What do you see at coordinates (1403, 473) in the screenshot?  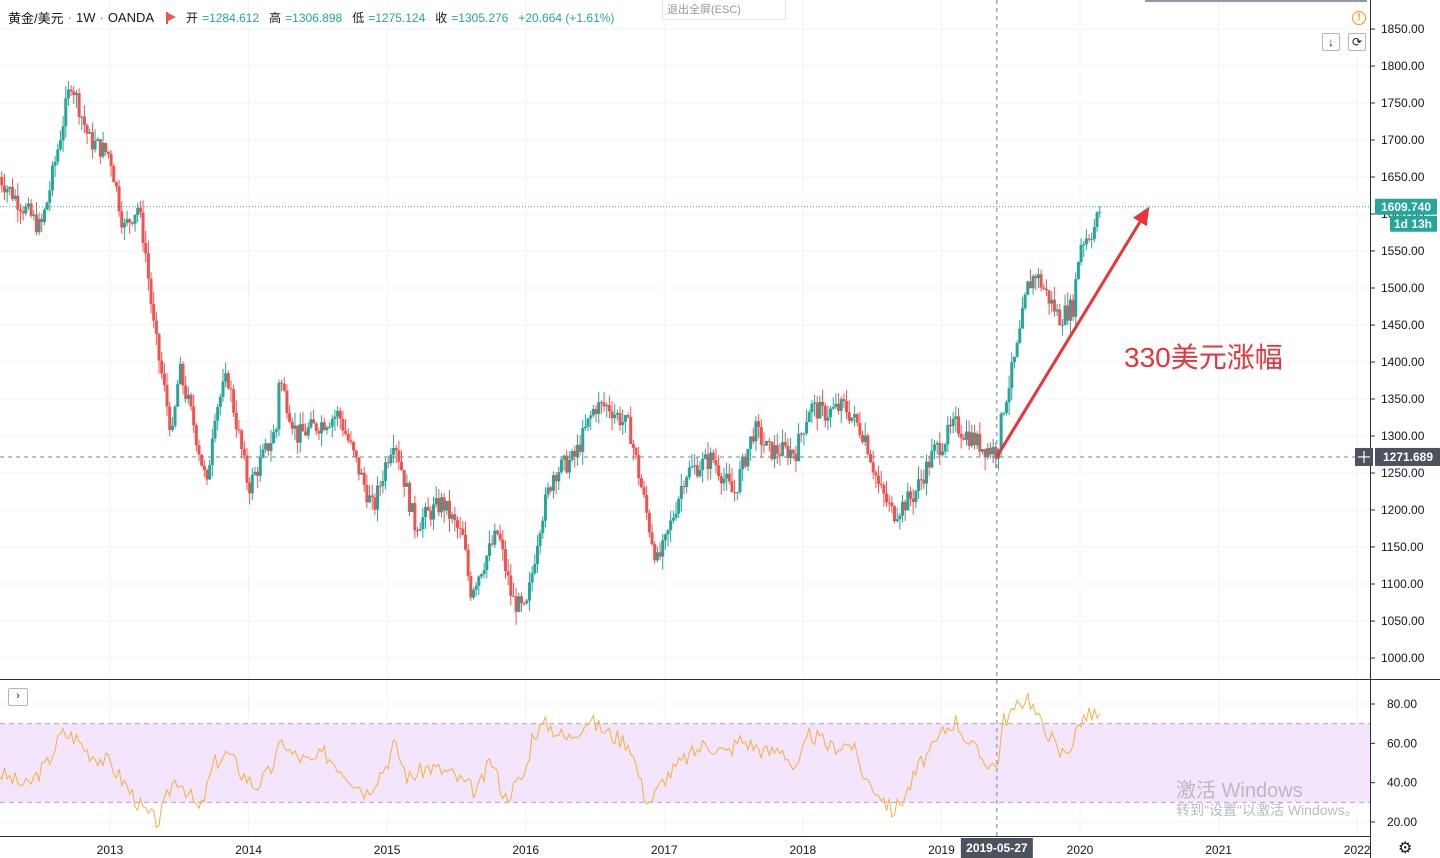 I see `price-tick-label: 1250.00` at bounding box center [1403, 473].